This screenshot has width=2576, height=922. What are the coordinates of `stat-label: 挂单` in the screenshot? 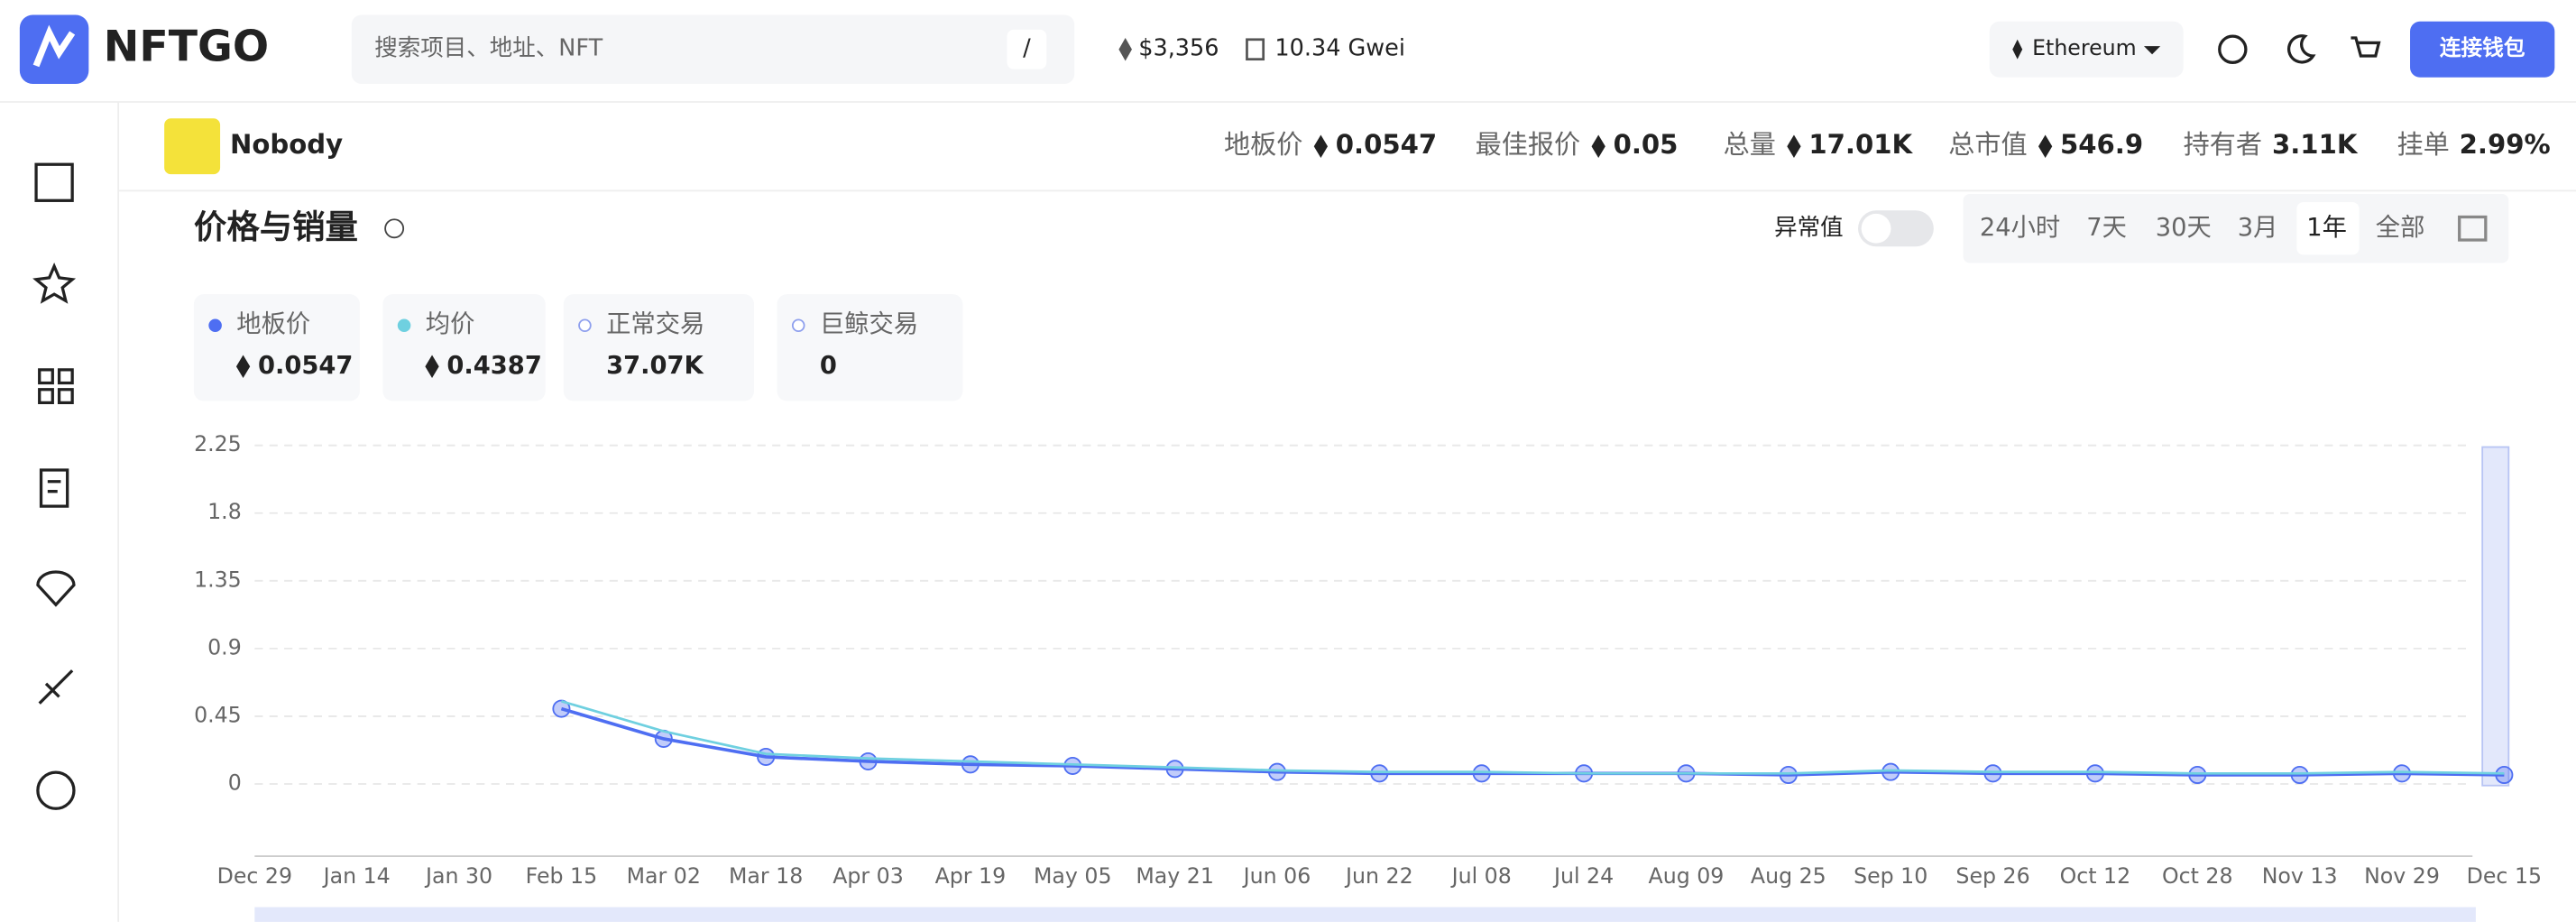 It's located at (2423, 144).